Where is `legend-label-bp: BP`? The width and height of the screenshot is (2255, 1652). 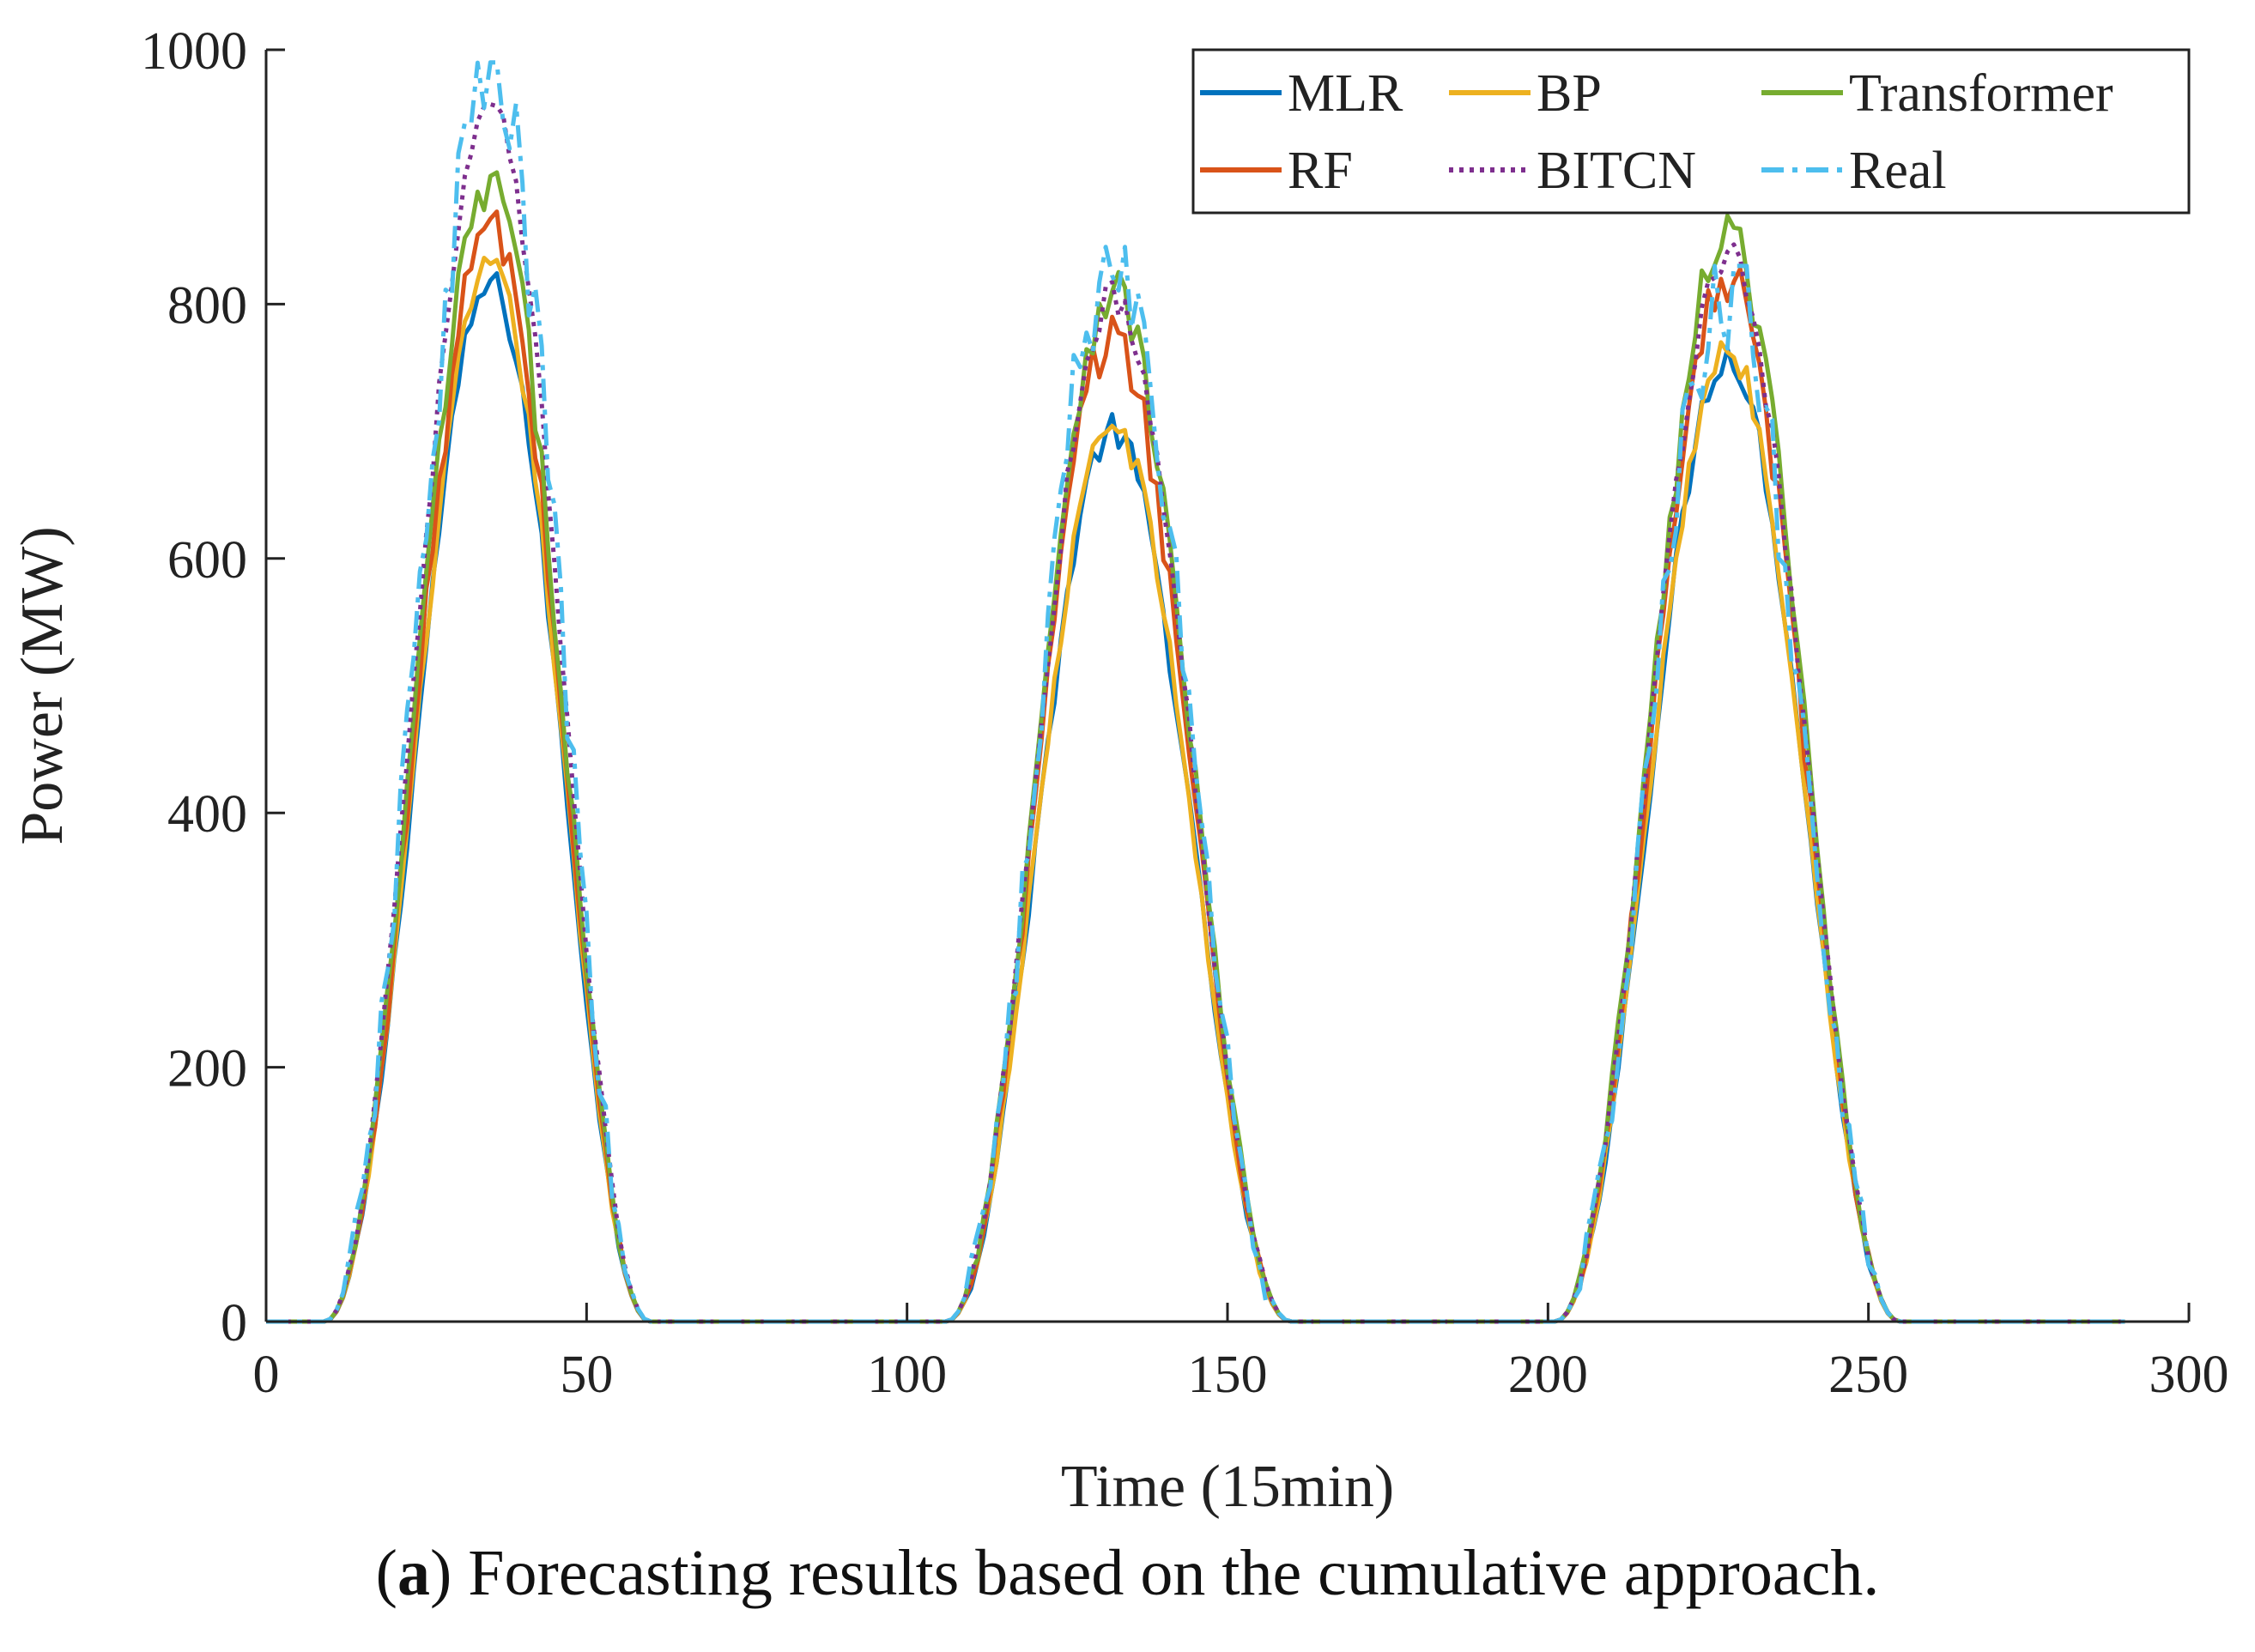
legend-label-bp: BP is located at coordinates (1569, 93).